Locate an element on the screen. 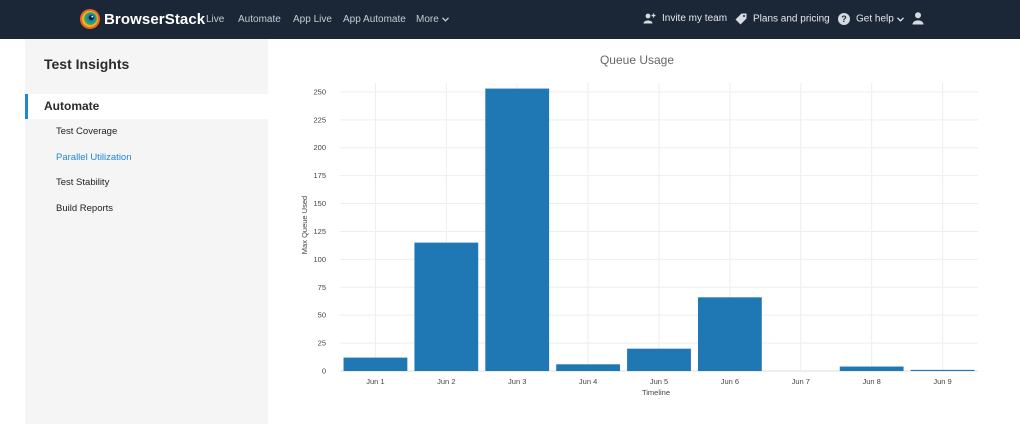 The height and width of the screenshot is (424, 1020). sidebar-item-parallel-utilization: Parallel Utilization is located at coordinates (94, 157).